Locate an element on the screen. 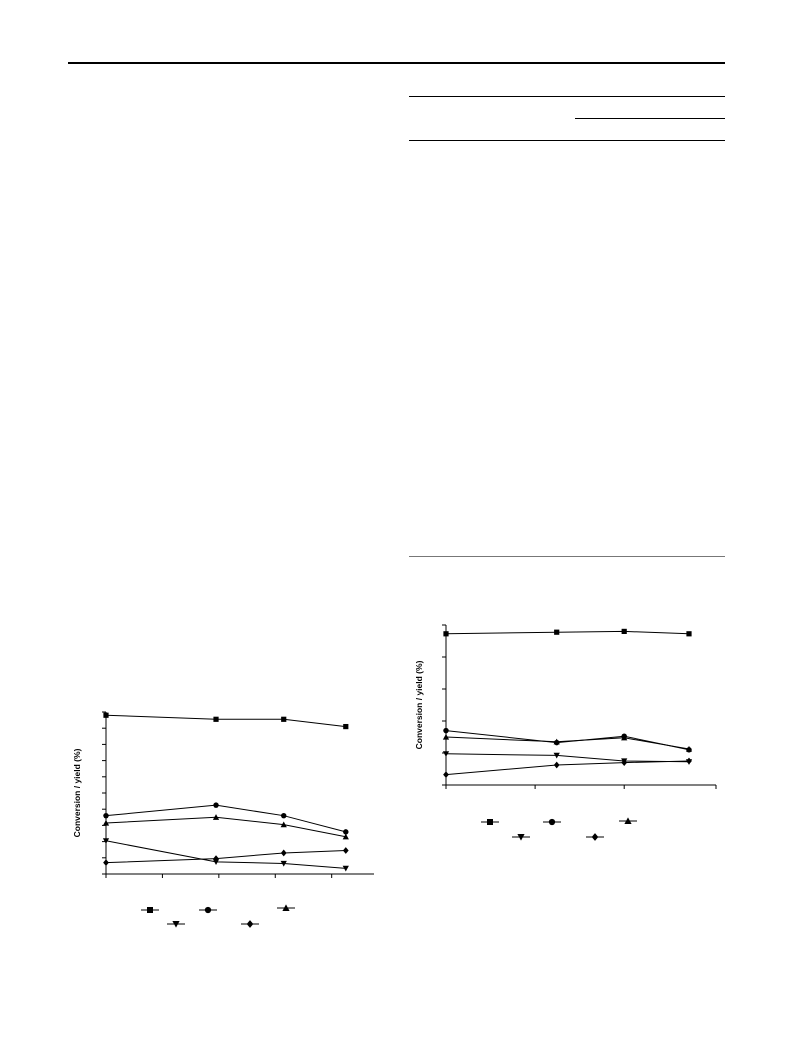 The image size is (793, 1053). figure-chart-right: Conversion / yield (%) is located at coordinates (565, 732).